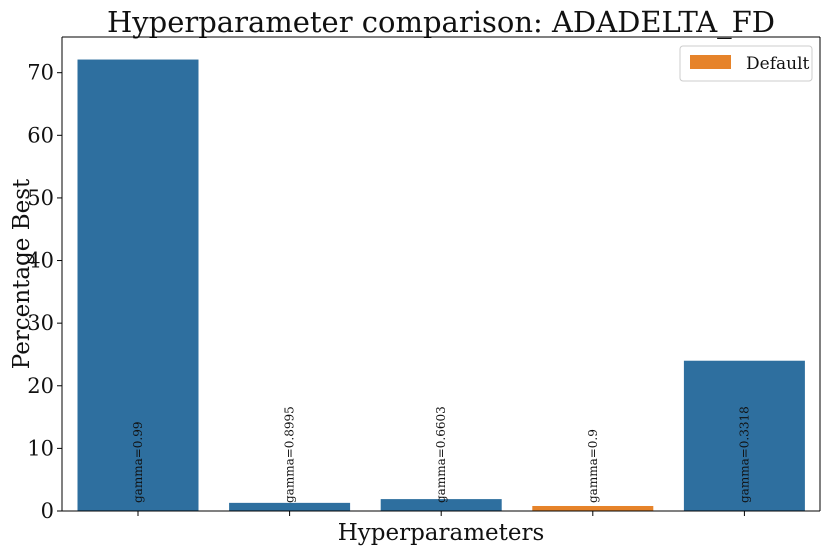 The width and height of the screenshot is (830, 554). What do you see at coordinates (40, 135) in the screenshot?
I see `y-tick-label-60: 60` at bounding box center [40, 135].